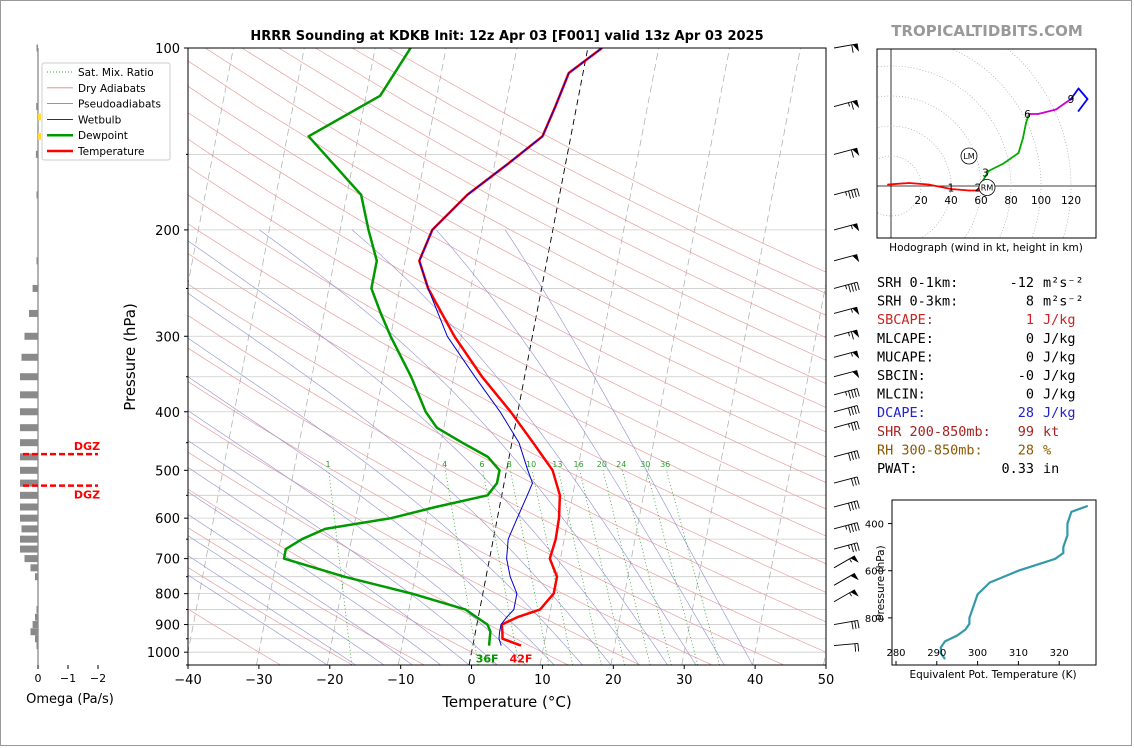 This screenshot has width=1134, height=748. Describe the element at coordinates (167, 413) in the screenshot. I see `y-tick-label: 400` at that location.